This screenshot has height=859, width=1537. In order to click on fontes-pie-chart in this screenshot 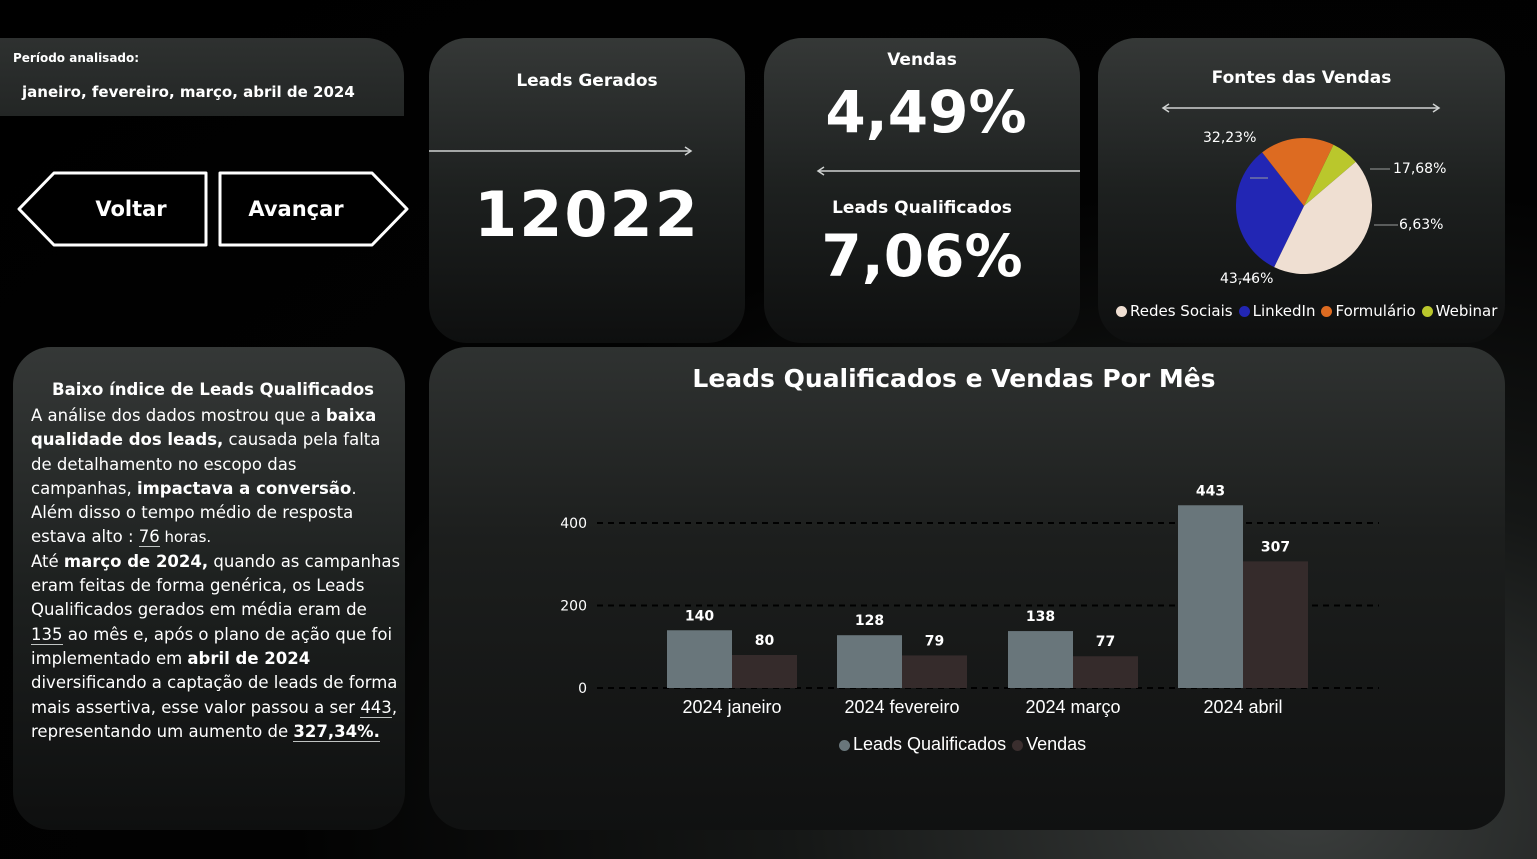, I will do `click(1317, 209)`.